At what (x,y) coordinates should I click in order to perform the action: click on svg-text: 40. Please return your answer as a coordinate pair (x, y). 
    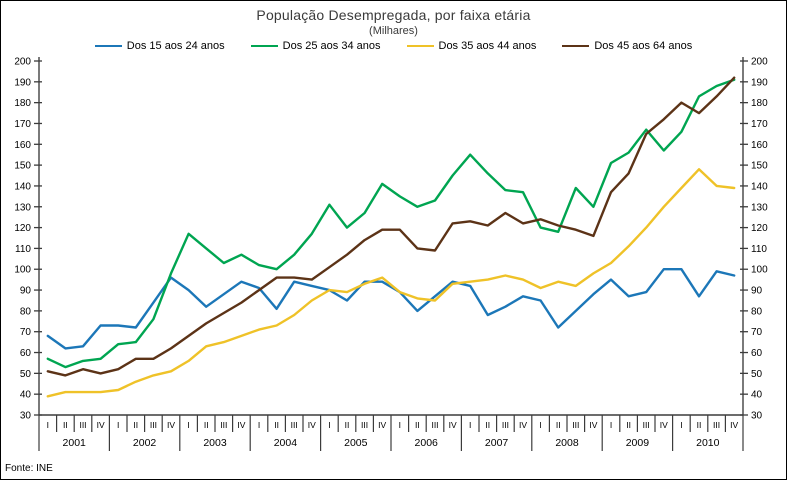
    Looking at the image, I should click on (757, 395).